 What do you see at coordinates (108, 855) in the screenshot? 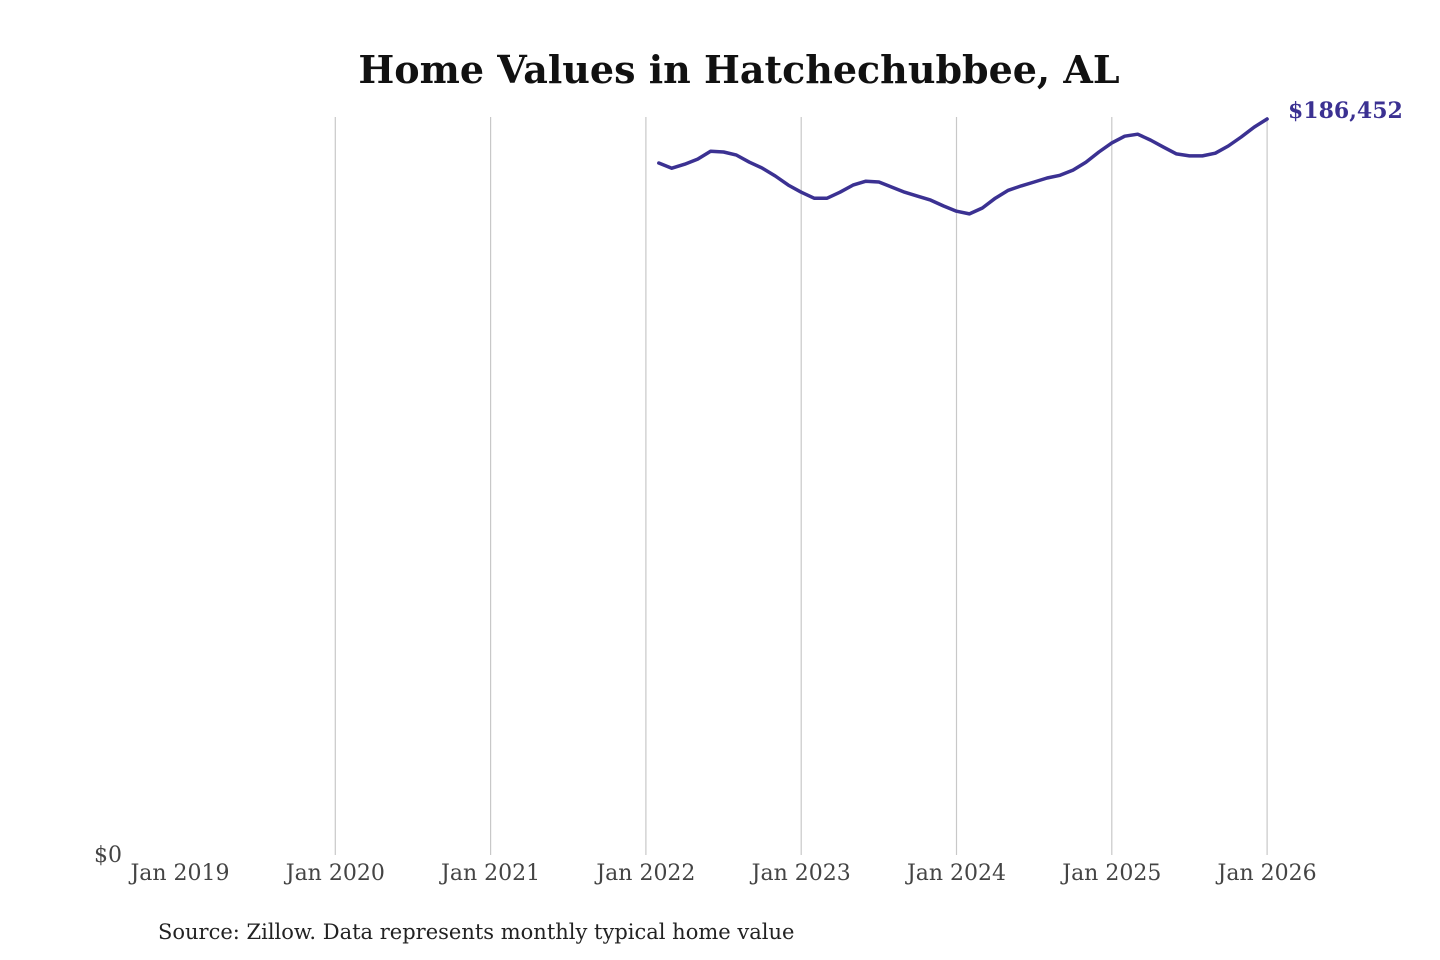
I see `y-tick-label: $0` at bounding box center [108, 855].